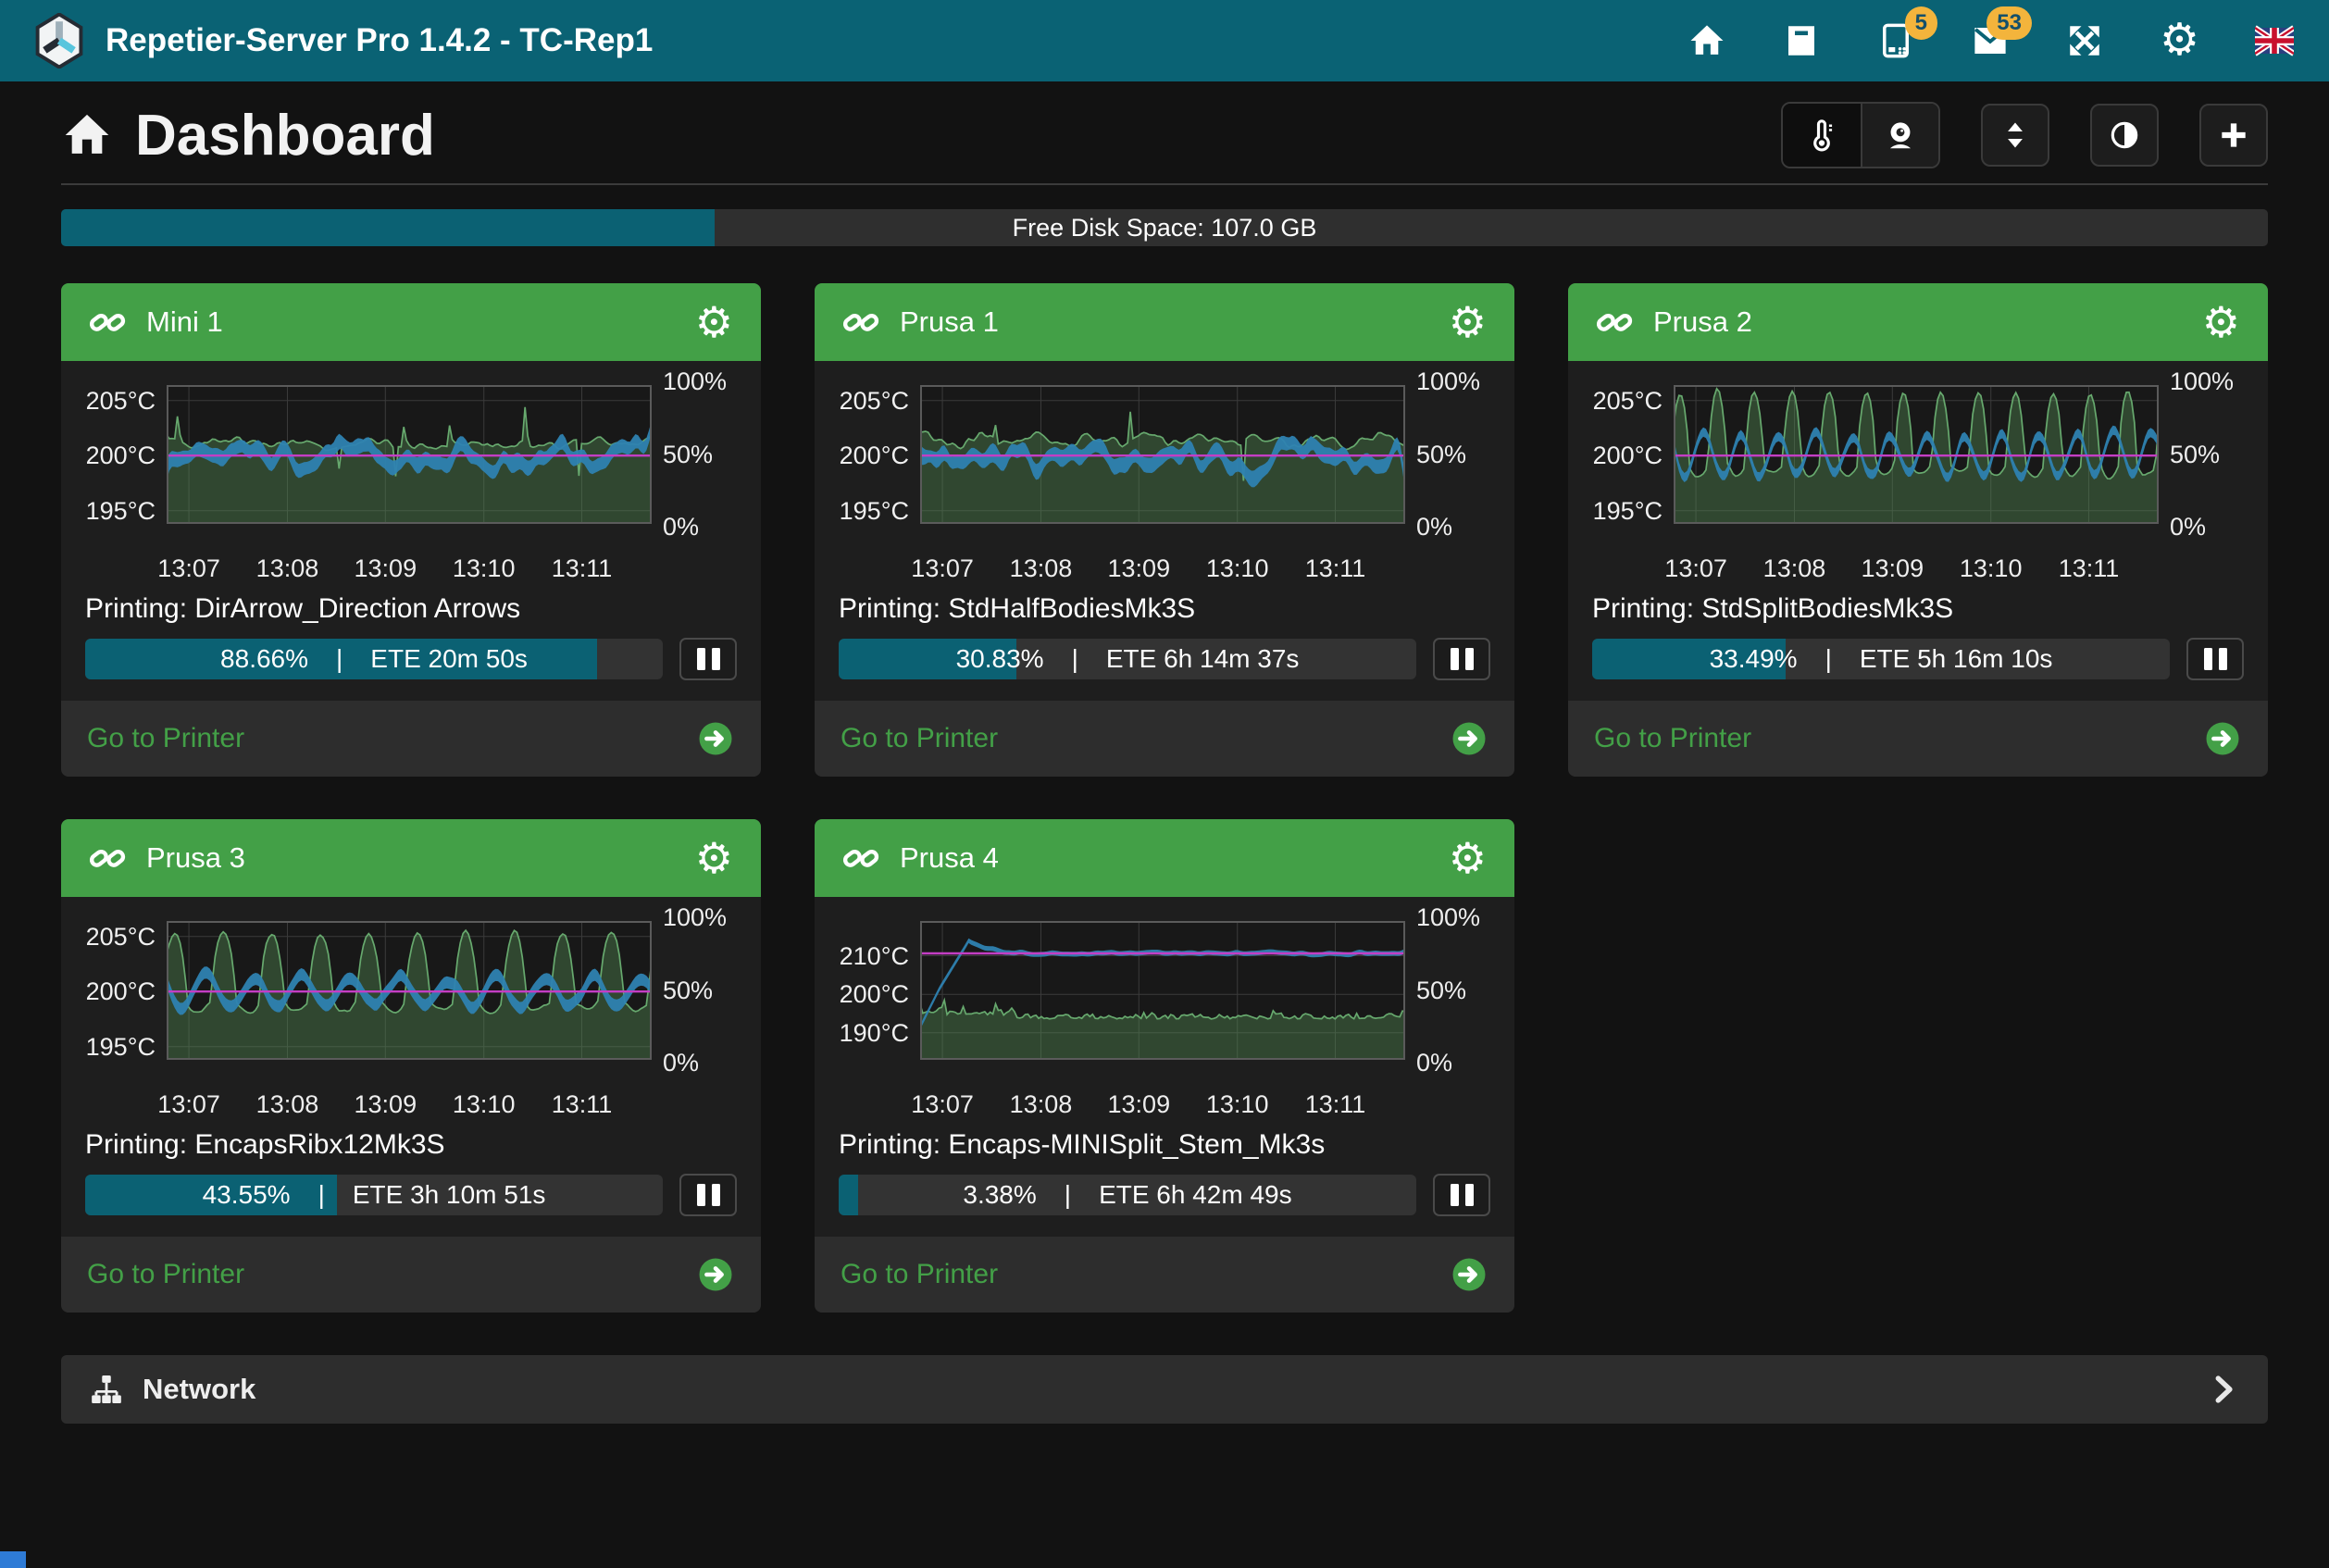  What do you see at coordinates (411, 858) in the screenshot?
I see `printer-card-header: Prusa 3 ⚙` at bounding box center [411, 858].